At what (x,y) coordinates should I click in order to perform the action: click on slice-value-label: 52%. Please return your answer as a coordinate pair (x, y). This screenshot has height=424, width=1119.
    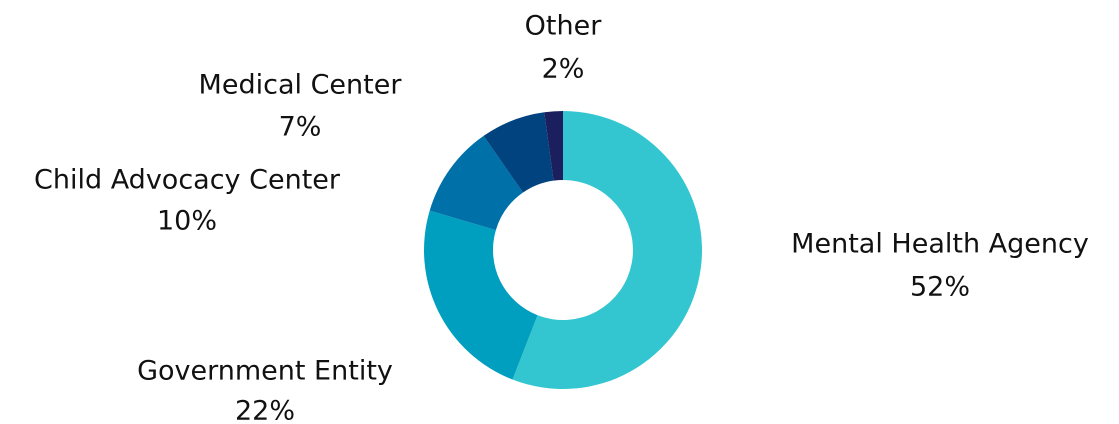
    Looking at the image, I should click on (940, 287).